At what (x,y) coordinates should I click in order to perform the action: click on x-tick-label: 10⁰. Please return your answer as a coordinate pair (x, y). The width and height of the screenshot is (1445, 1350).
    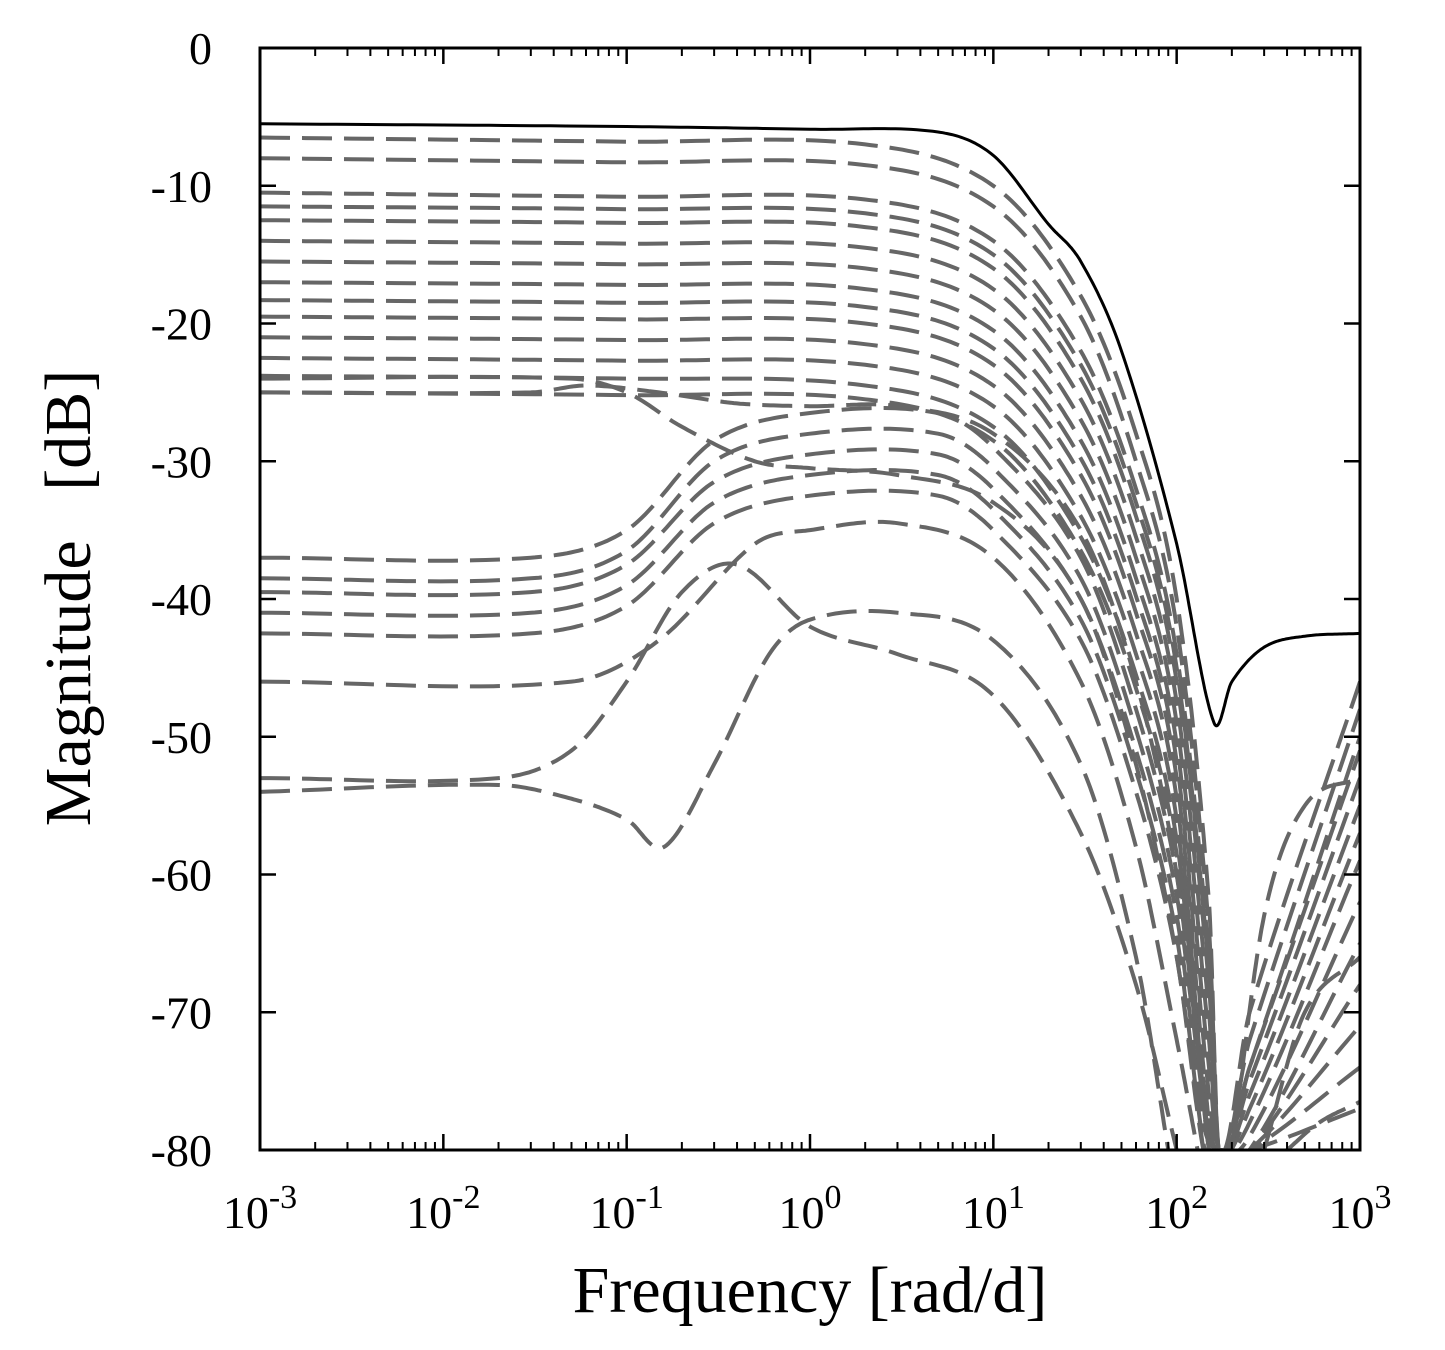
    Looking at the image, I should click on (810, 1208).